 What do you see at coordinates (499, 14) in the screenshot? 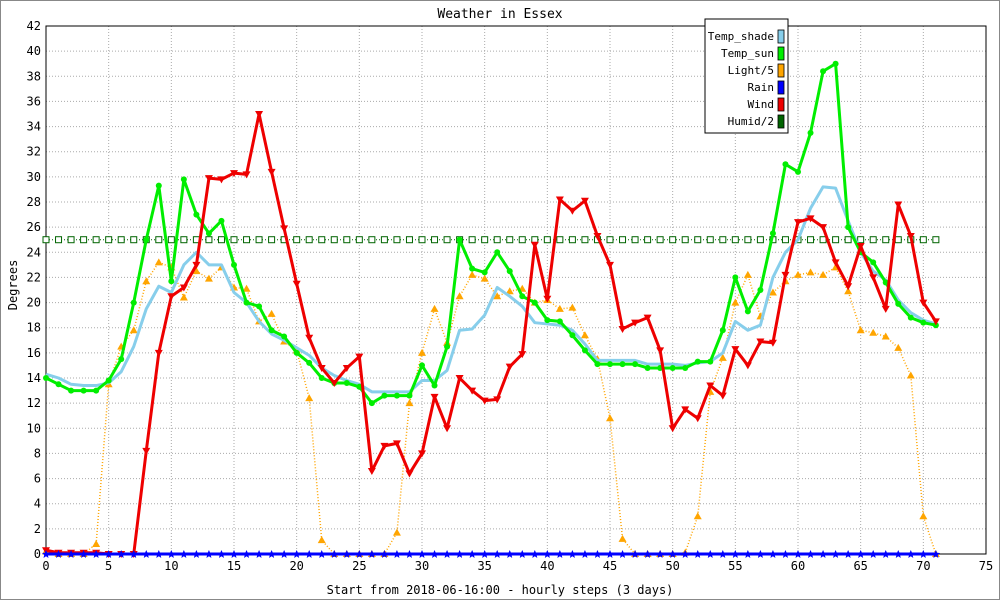
I see `chart-title: Weather in Essex` at bounding box center [499, 14].